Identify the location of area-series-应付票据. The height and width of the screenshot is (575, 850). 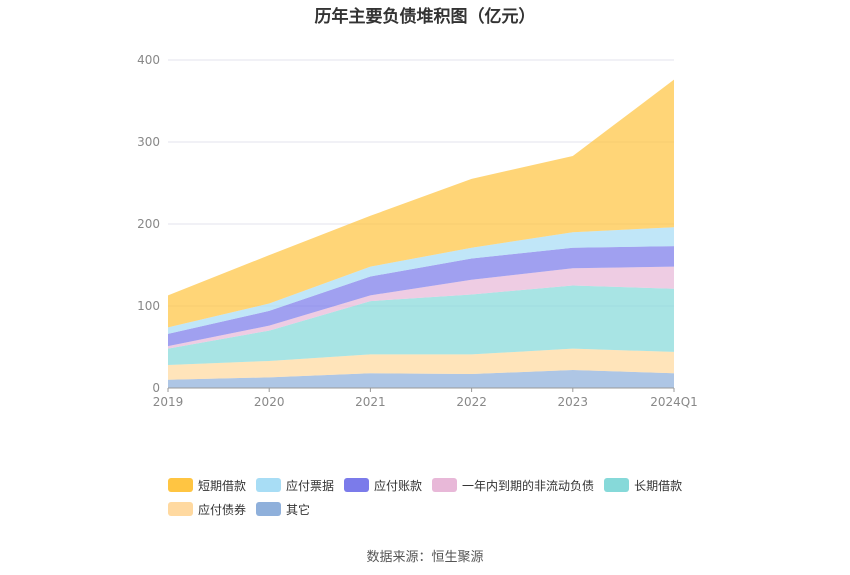
(421, 280).